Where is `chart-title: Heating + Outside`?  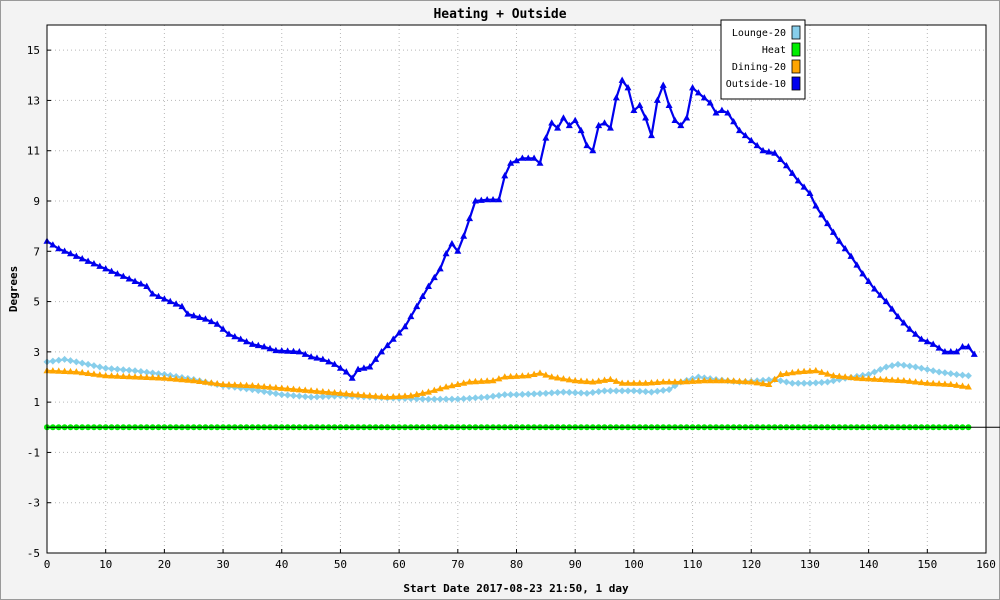
chart-title: Heating + Outside is located at coordinates (499, 14).